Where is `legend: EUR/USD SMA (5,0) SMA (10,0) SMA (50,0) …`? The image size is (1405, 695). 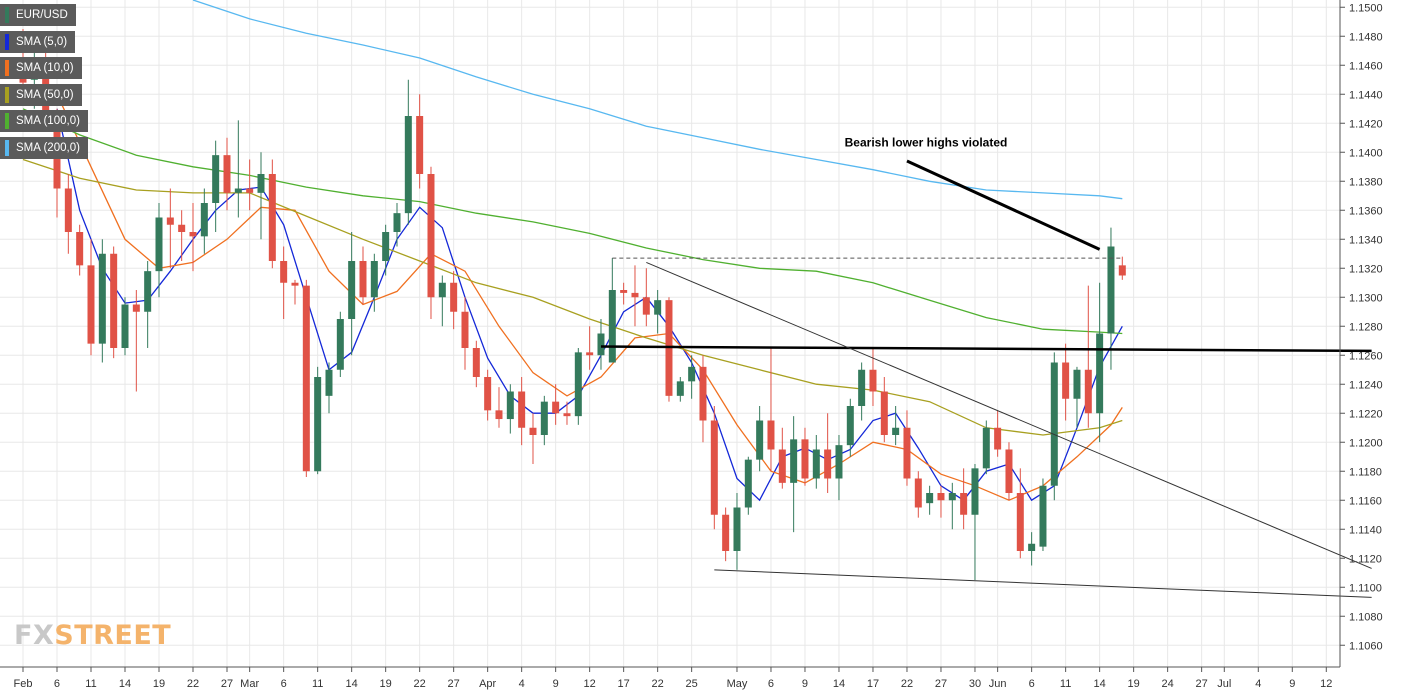 legend: EUR/USD SMA (5,0) SMA (10,0) SMA (50,0) … is located at coordinates (44, 84).